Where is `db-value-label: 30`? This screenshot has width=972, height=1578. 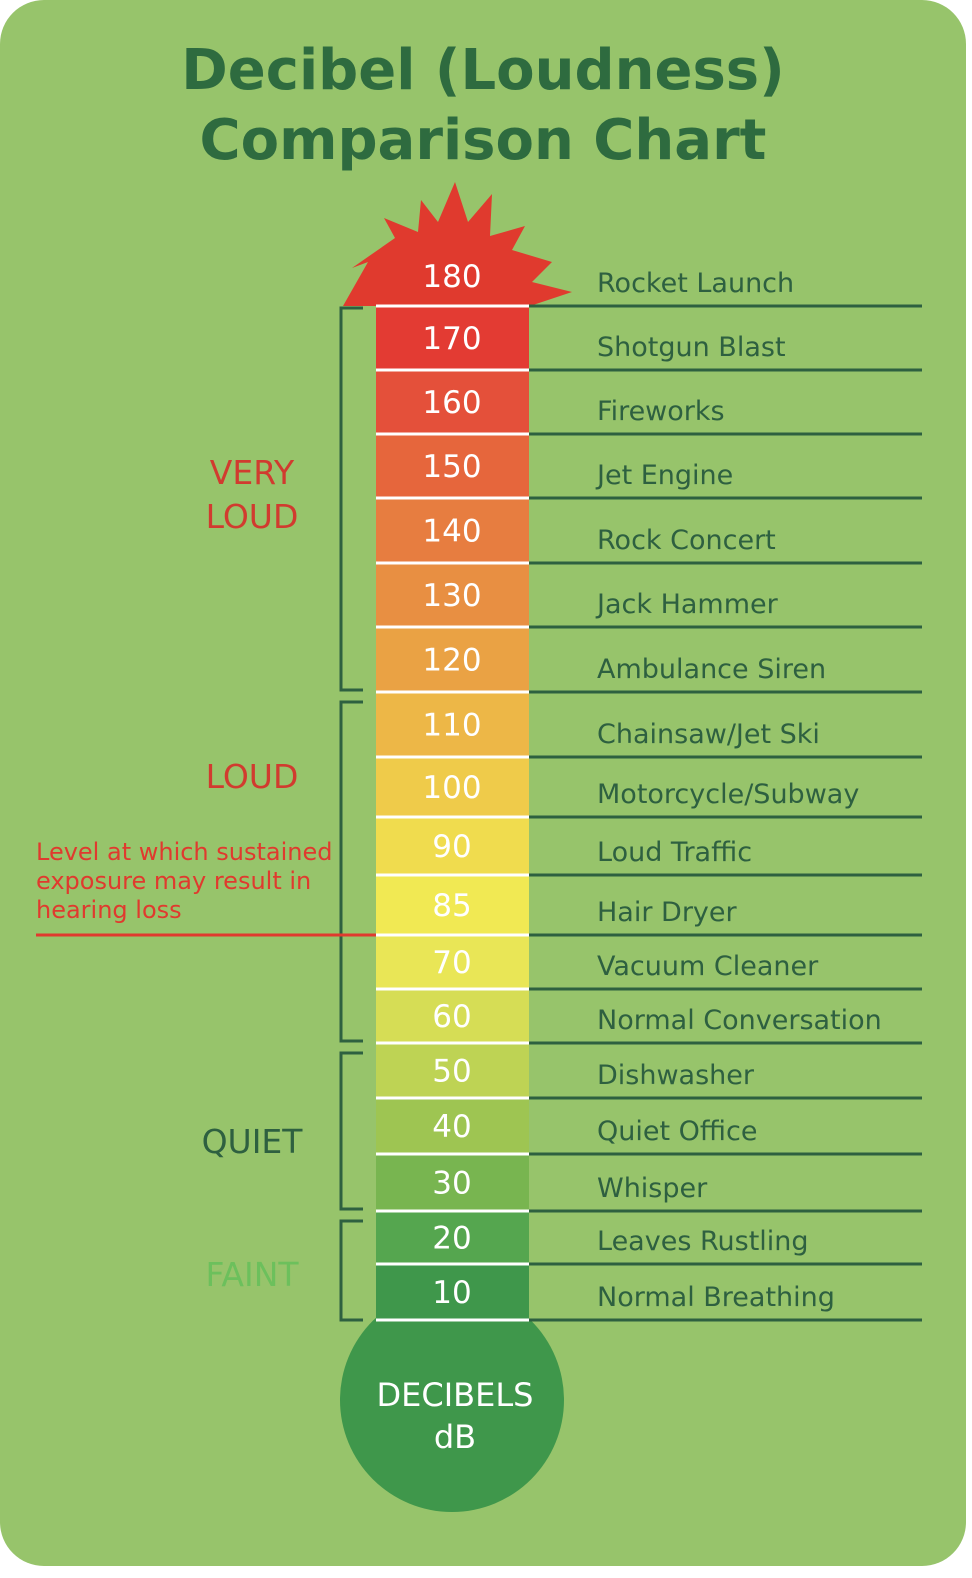 db-value-label: 30 is located at coordinates (451, 1184).